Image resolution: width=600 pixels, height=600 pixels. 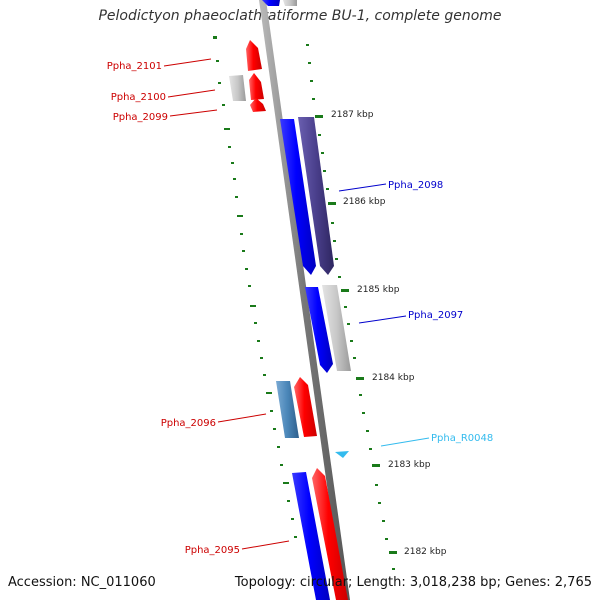 I want to click on tick-label: 2187 kbp, so click(x=352, y=115).